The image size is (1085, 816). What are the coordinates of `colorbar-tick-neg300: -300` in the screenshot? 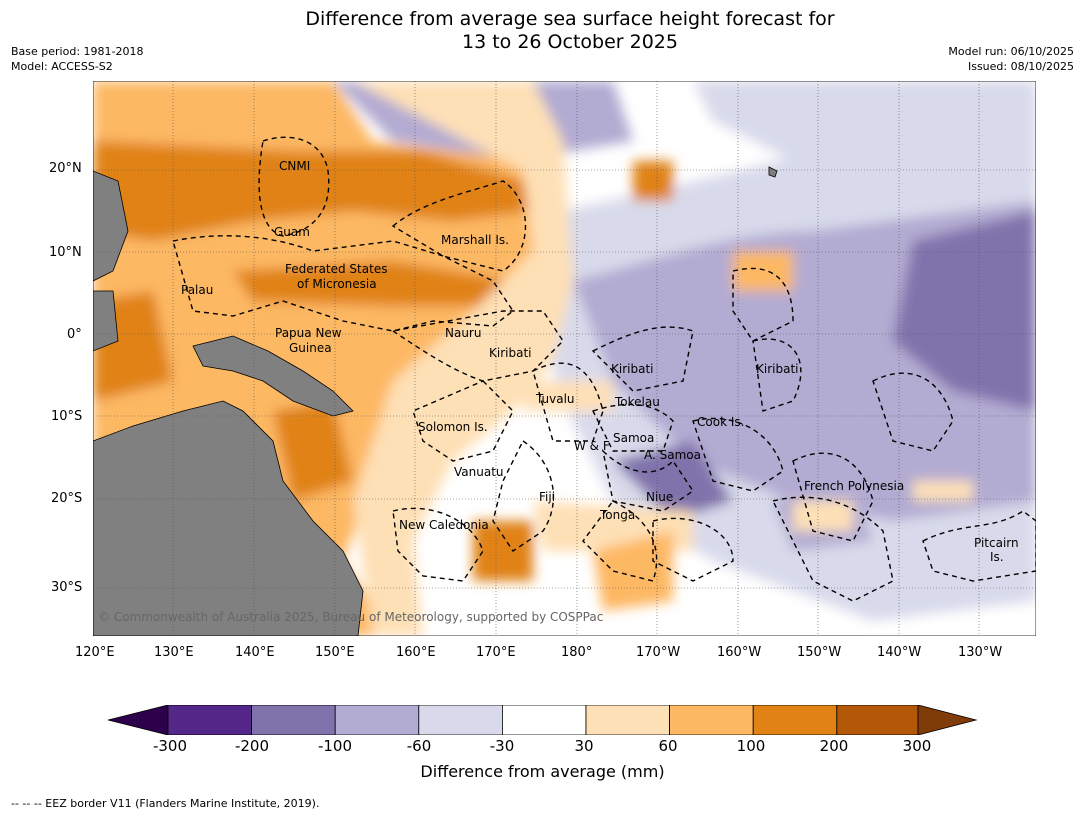 It's located at (170, 746).